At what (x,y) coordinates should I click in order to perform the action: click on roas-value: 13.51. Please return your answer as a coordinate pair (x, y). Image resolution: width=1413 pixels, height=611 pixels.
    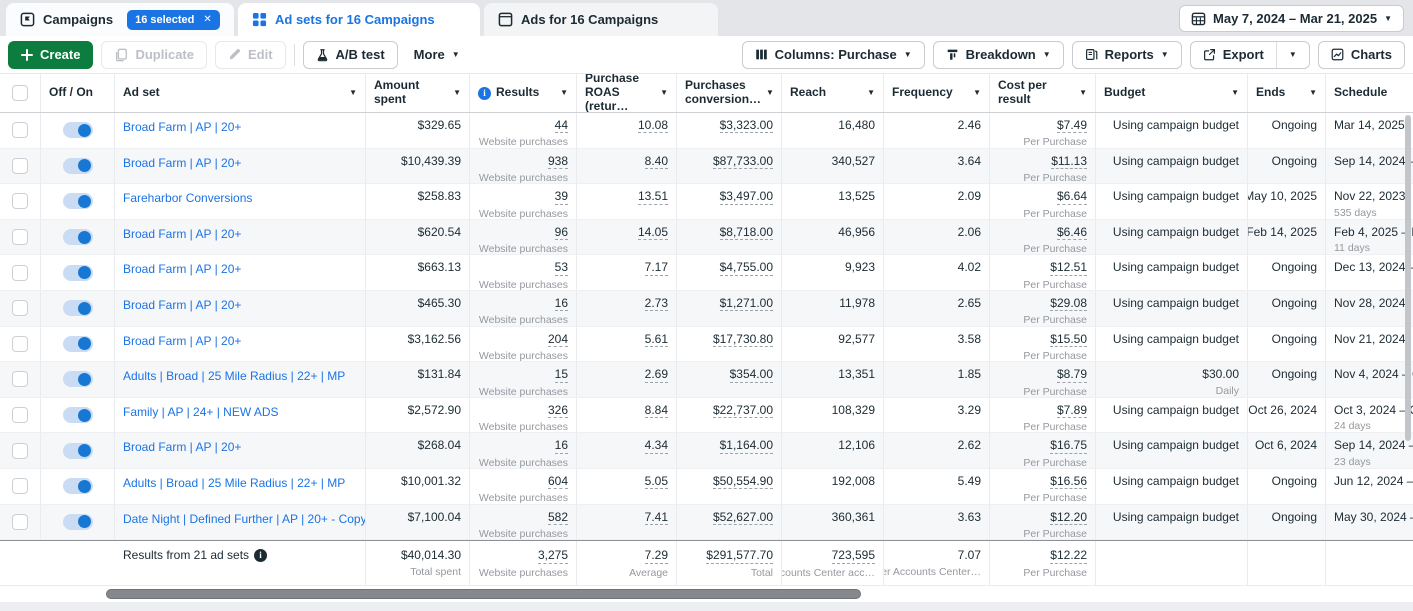
    Looking at the image, I should click on (652, 197).